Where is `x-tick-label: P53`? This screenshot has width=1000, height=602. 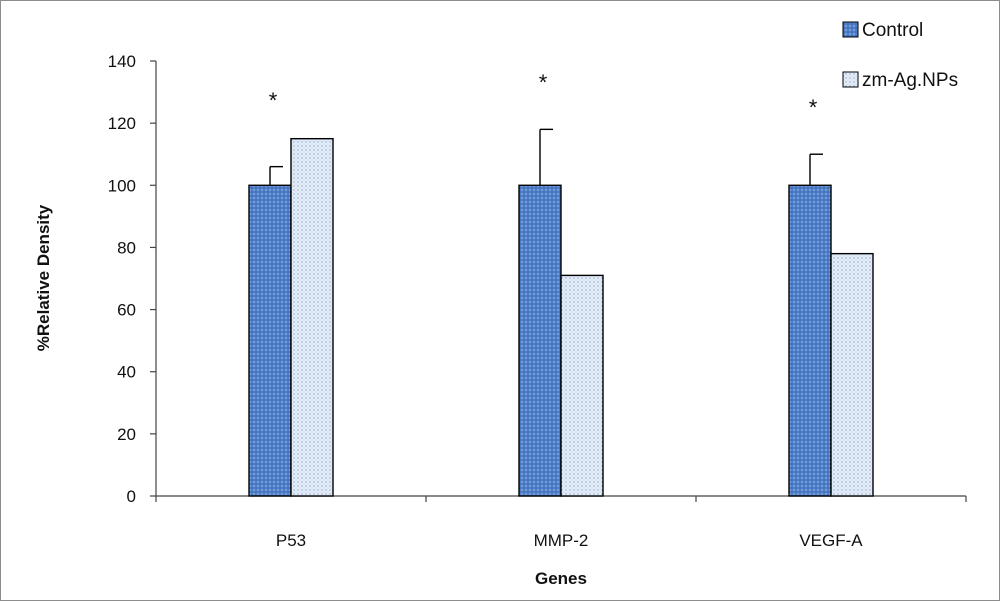
x-tick-label: P53 is located at coordinates (291, 540).